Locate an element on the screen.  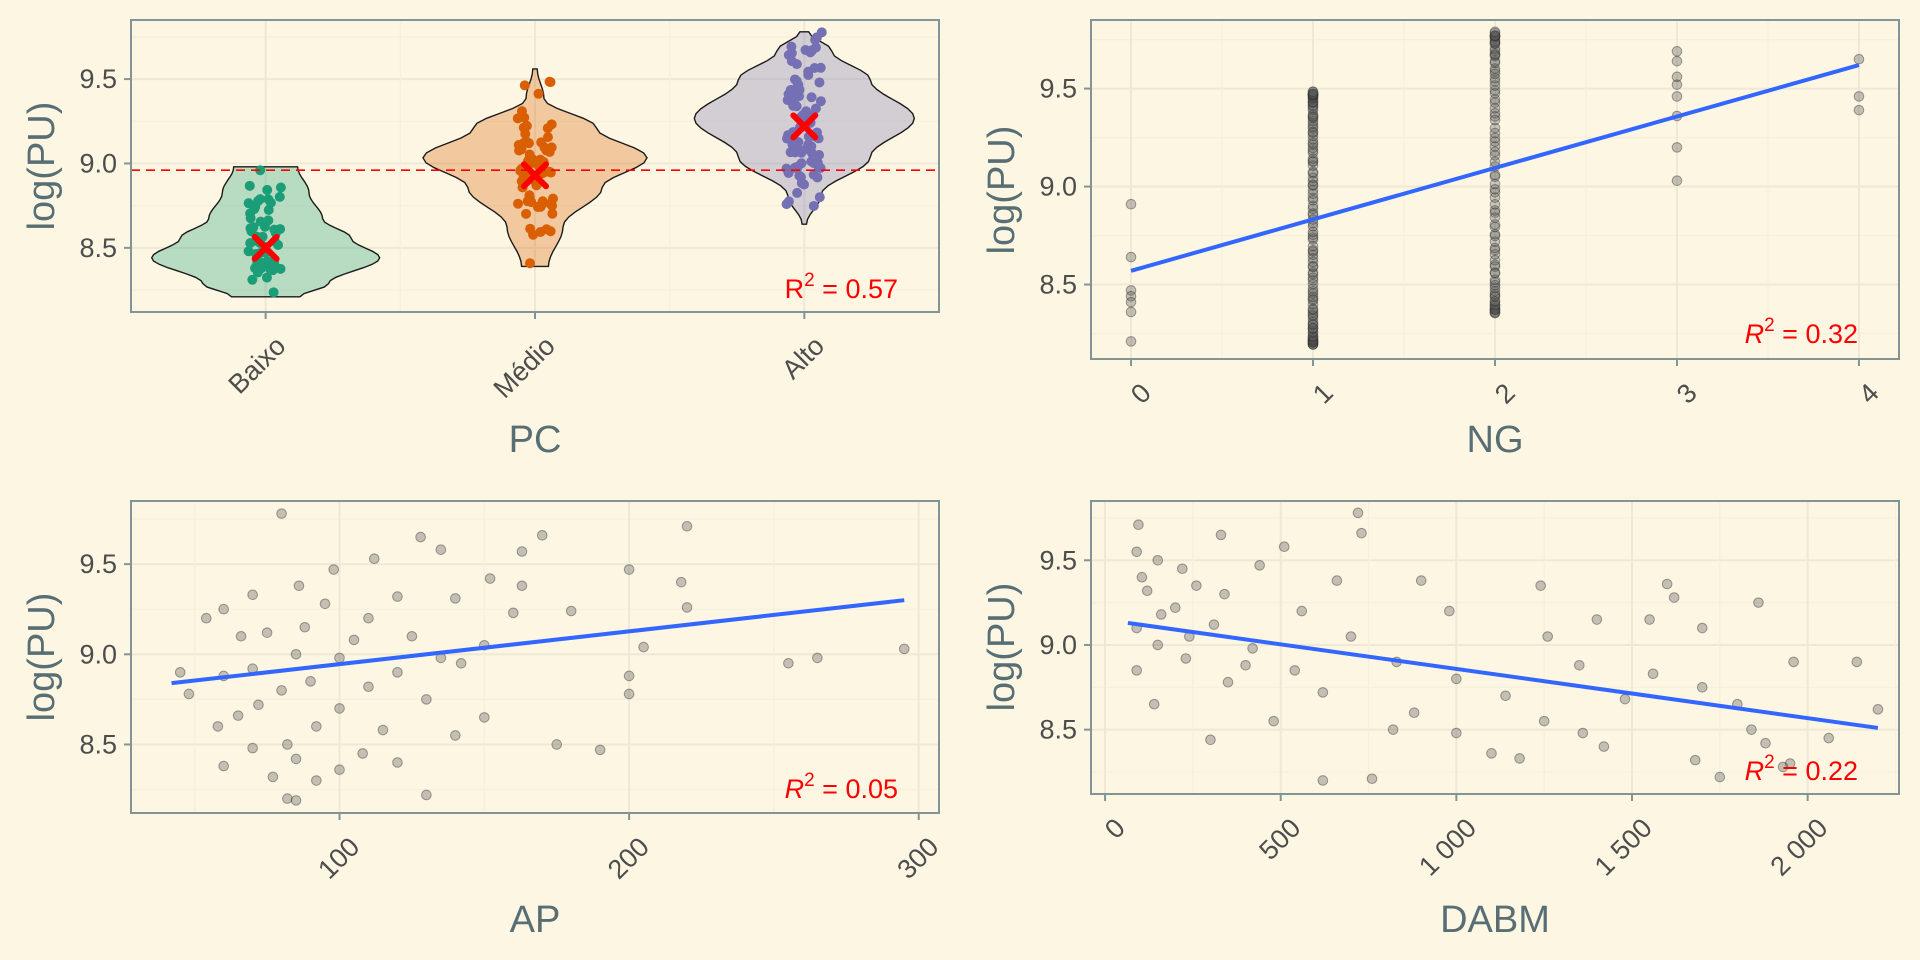
y-tick-label: 8.5 is located at coordinates (1058, 730).